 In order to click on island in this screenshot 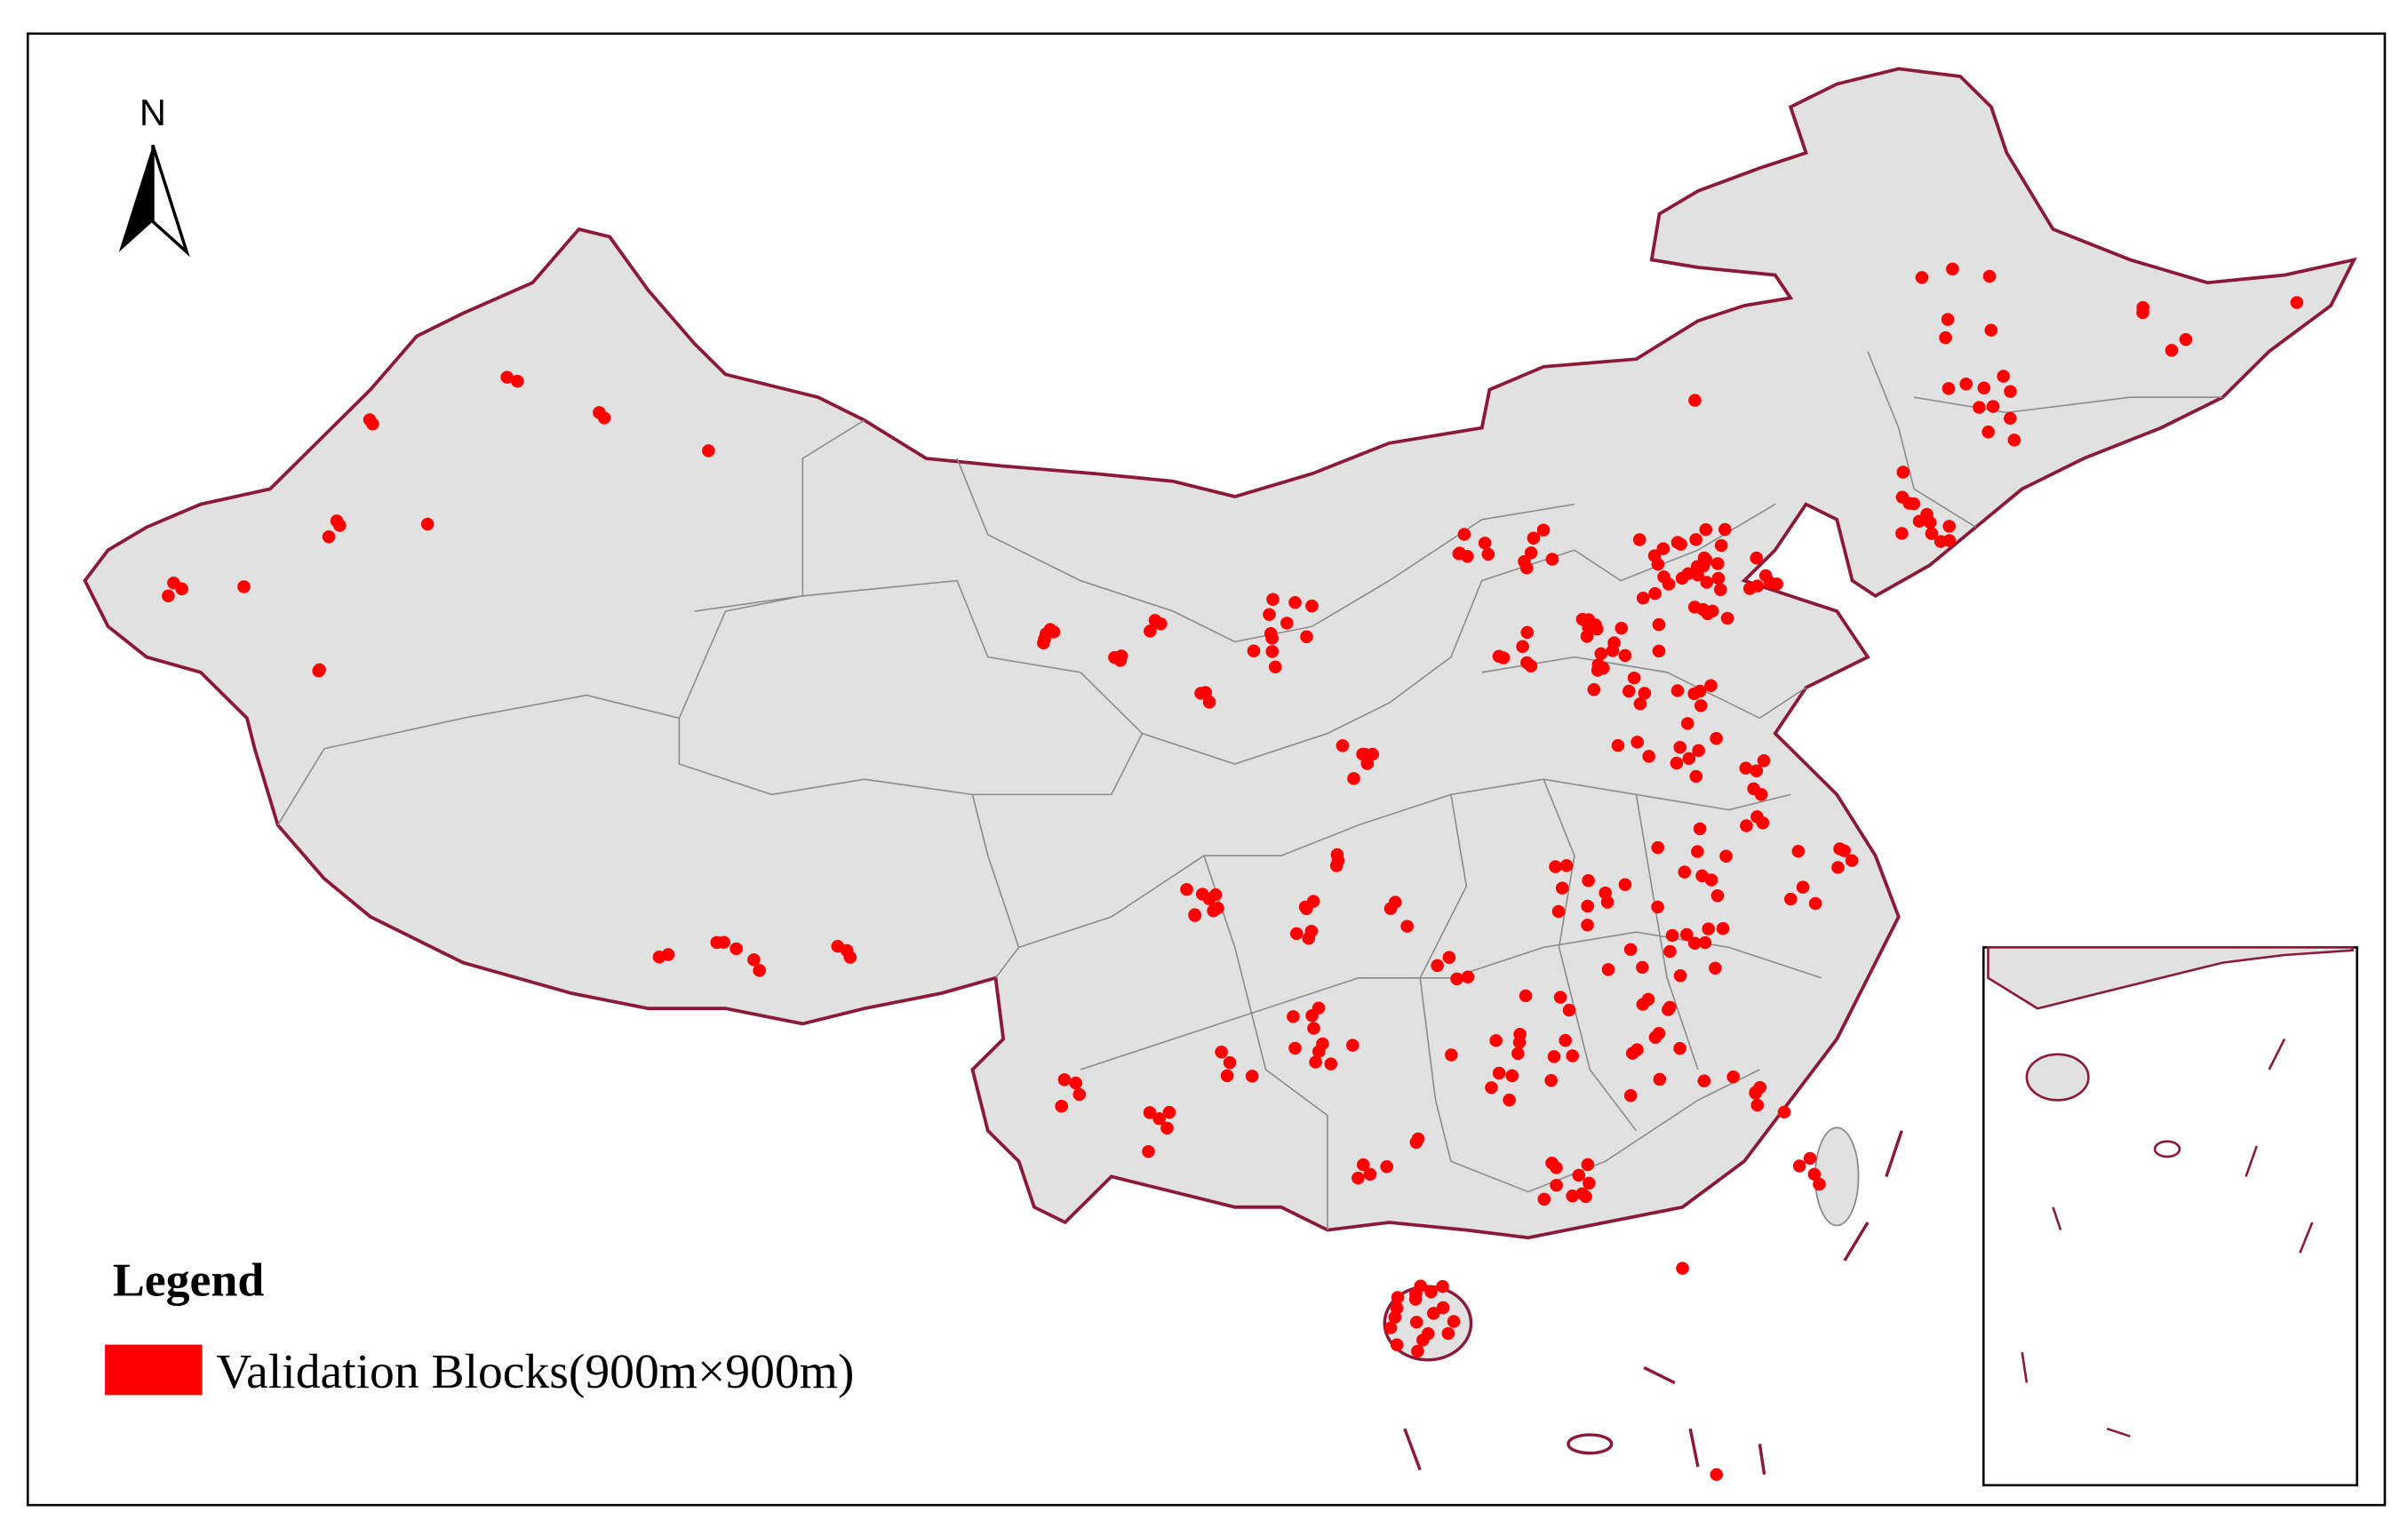, I will do `click(1837, 1176)`.